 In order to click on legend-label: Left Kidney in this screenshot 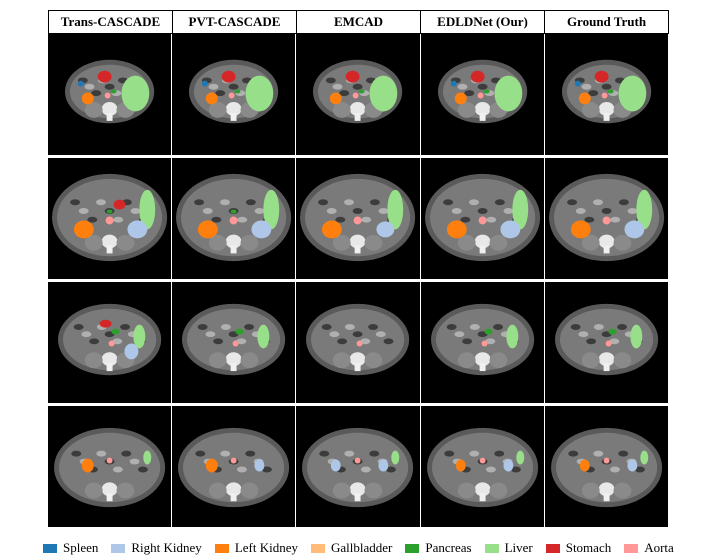, I will do `click(266, 547)`.